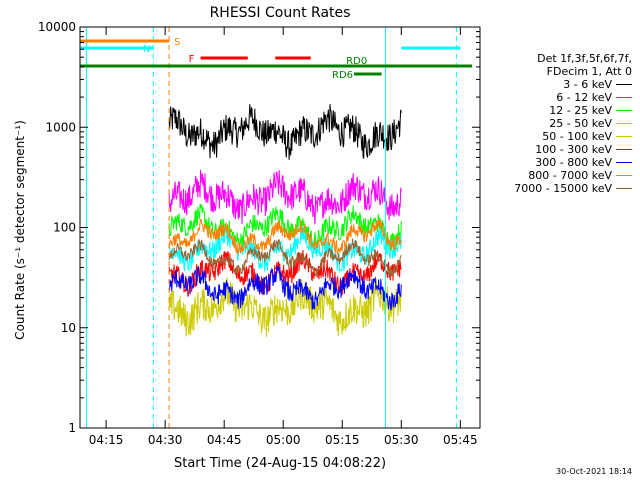 Image resolution: width=640 pixels, height=480 pixels. I want to click on flag-bars: S N F RD0 RD6, so click(276, 59).